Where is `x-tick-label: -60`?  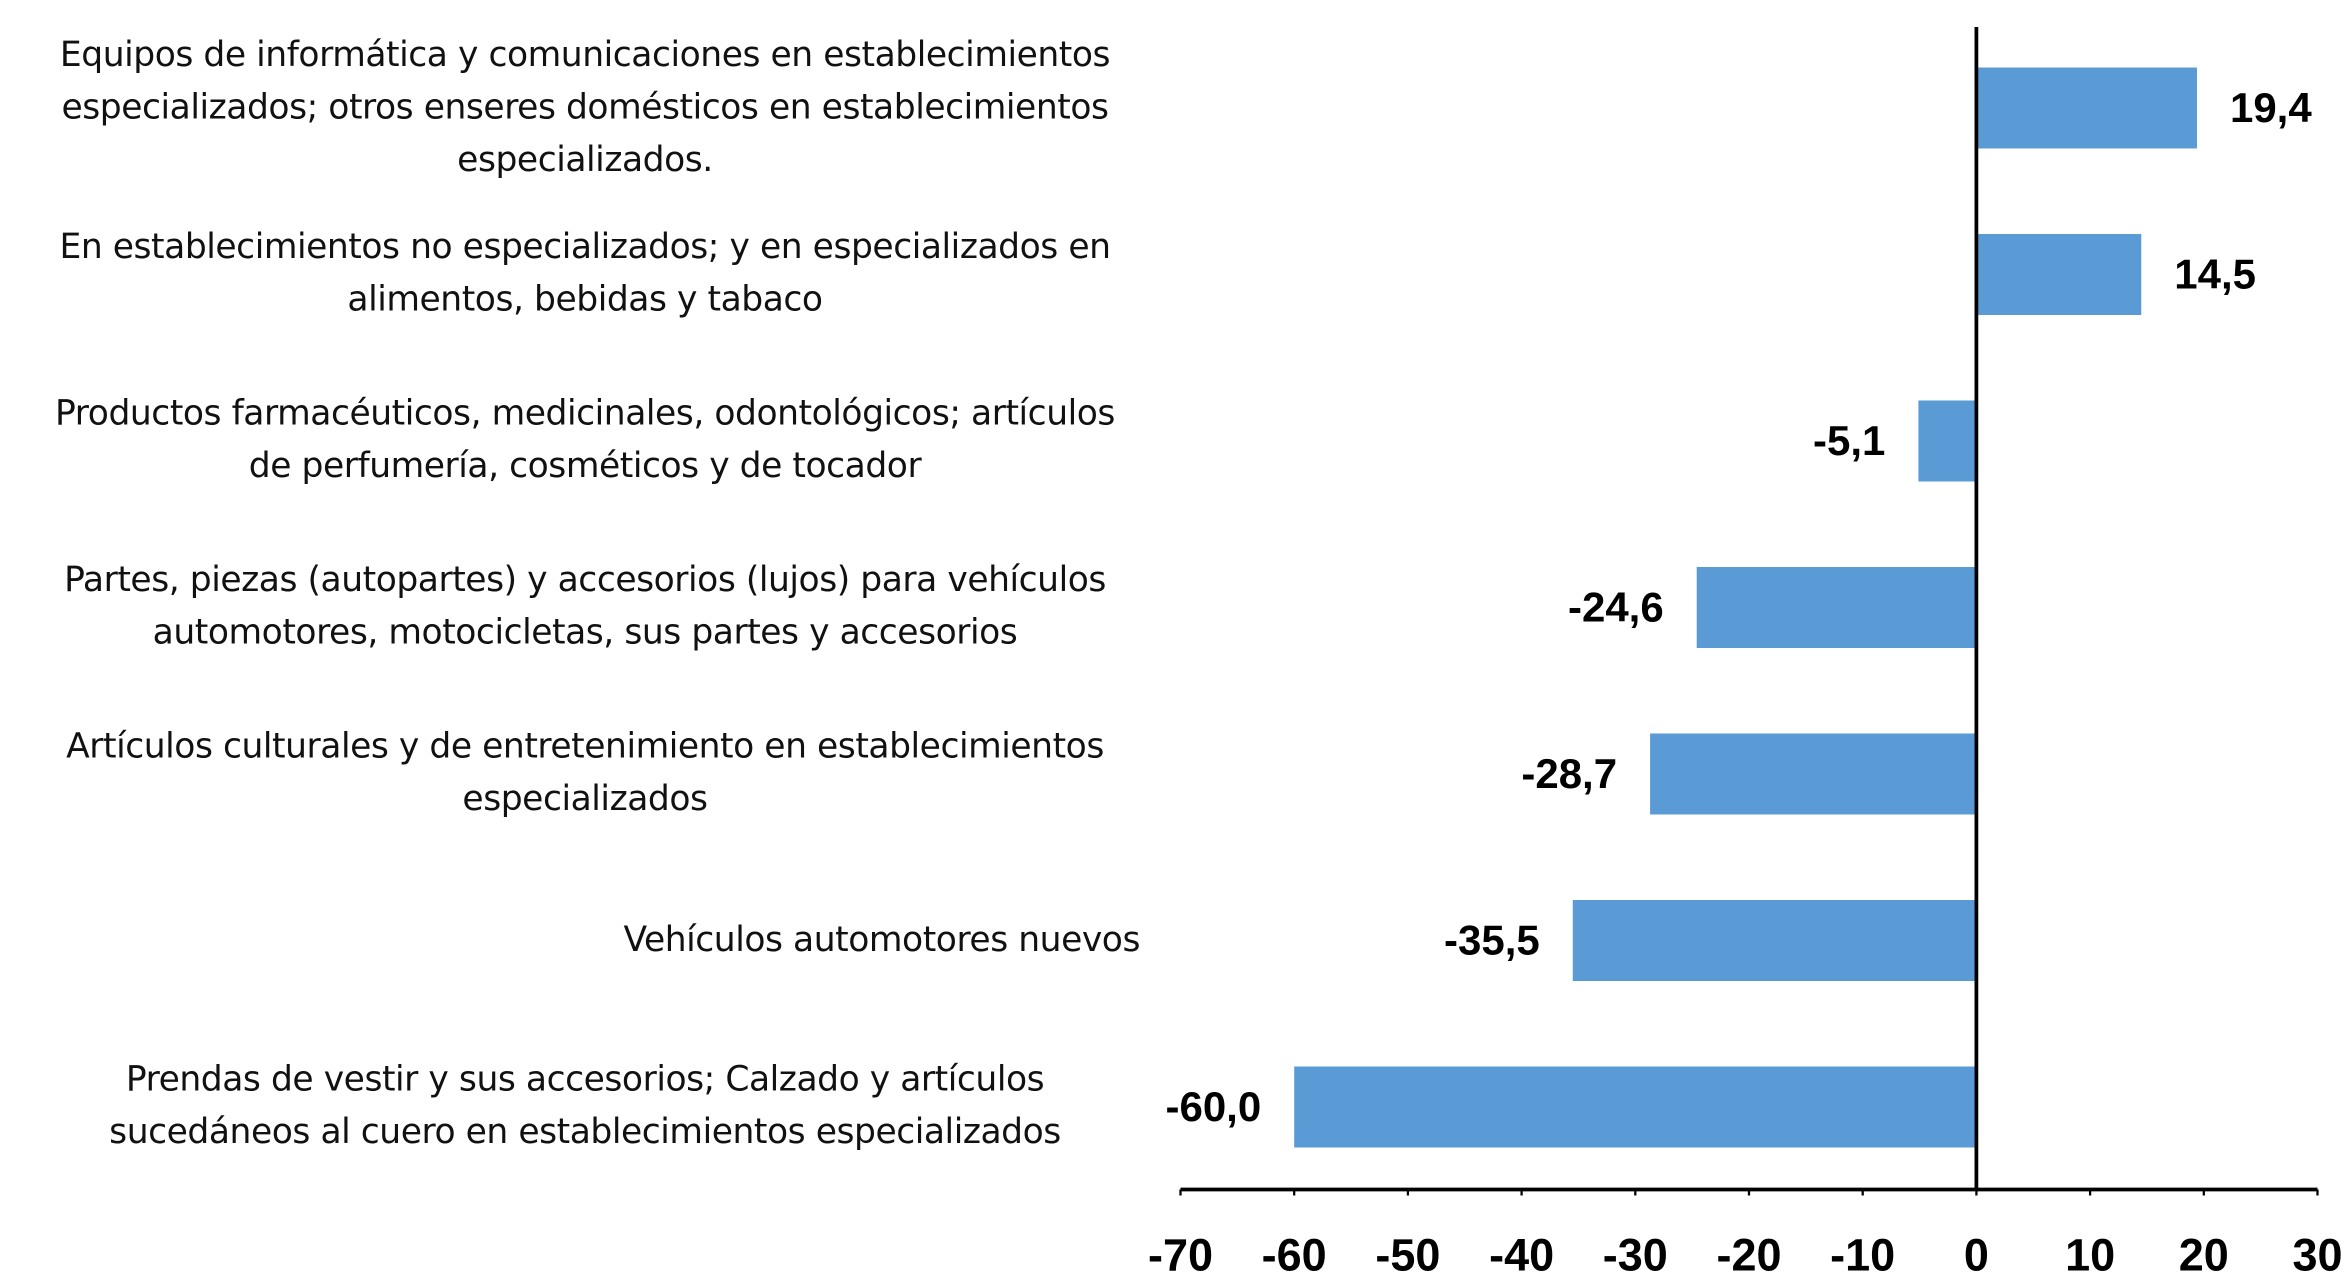 x-tick-label: -60 is located at coordinates (1294, 1254).